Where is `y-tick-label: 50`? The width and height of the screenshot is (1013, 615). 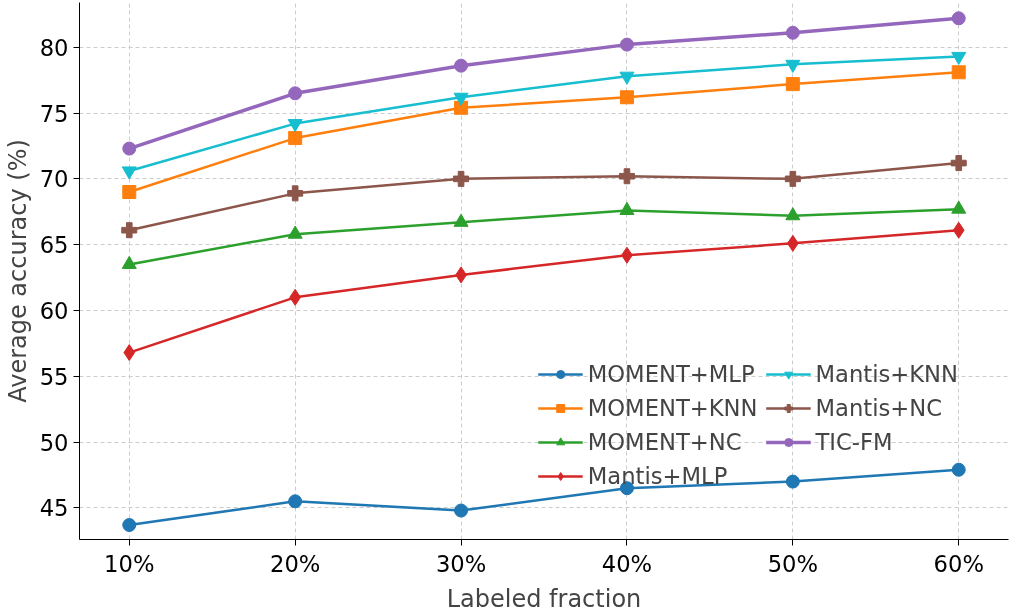
y-tick-label: 50 is located at coordinates (54, 442).